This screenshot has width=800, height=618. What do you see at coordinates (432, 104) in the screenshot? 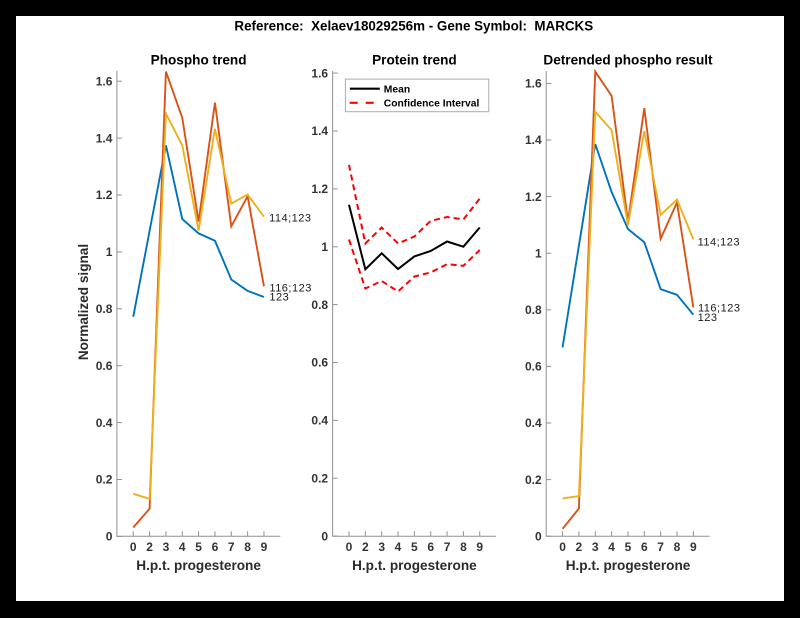
I see `svg-text: Confidence Interval` at bounding box center [432, 104].